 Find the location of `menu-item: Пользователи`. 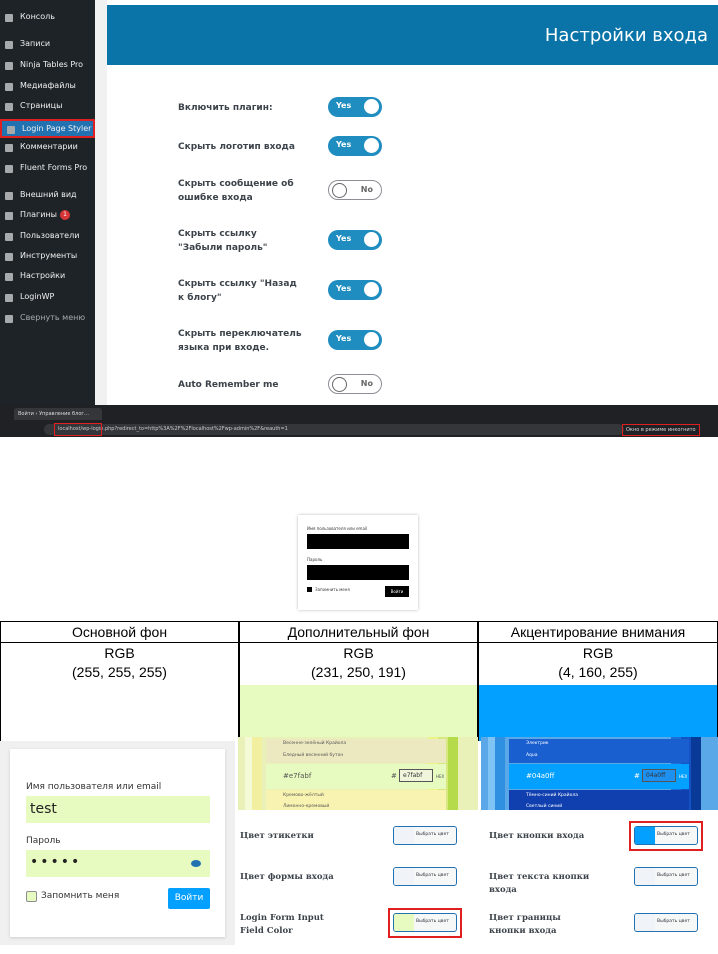

menu-item: Пользователи is located at coordinates (47, 237).